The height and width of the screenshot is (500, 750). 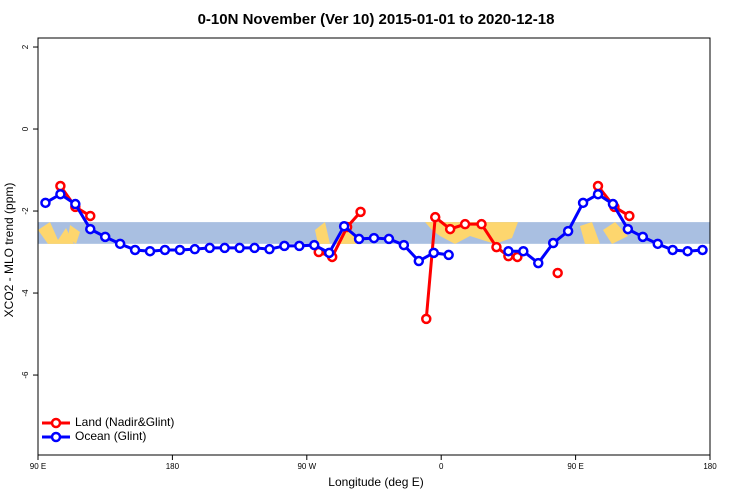 I want to click on series-line, so click(x=246, y=227).